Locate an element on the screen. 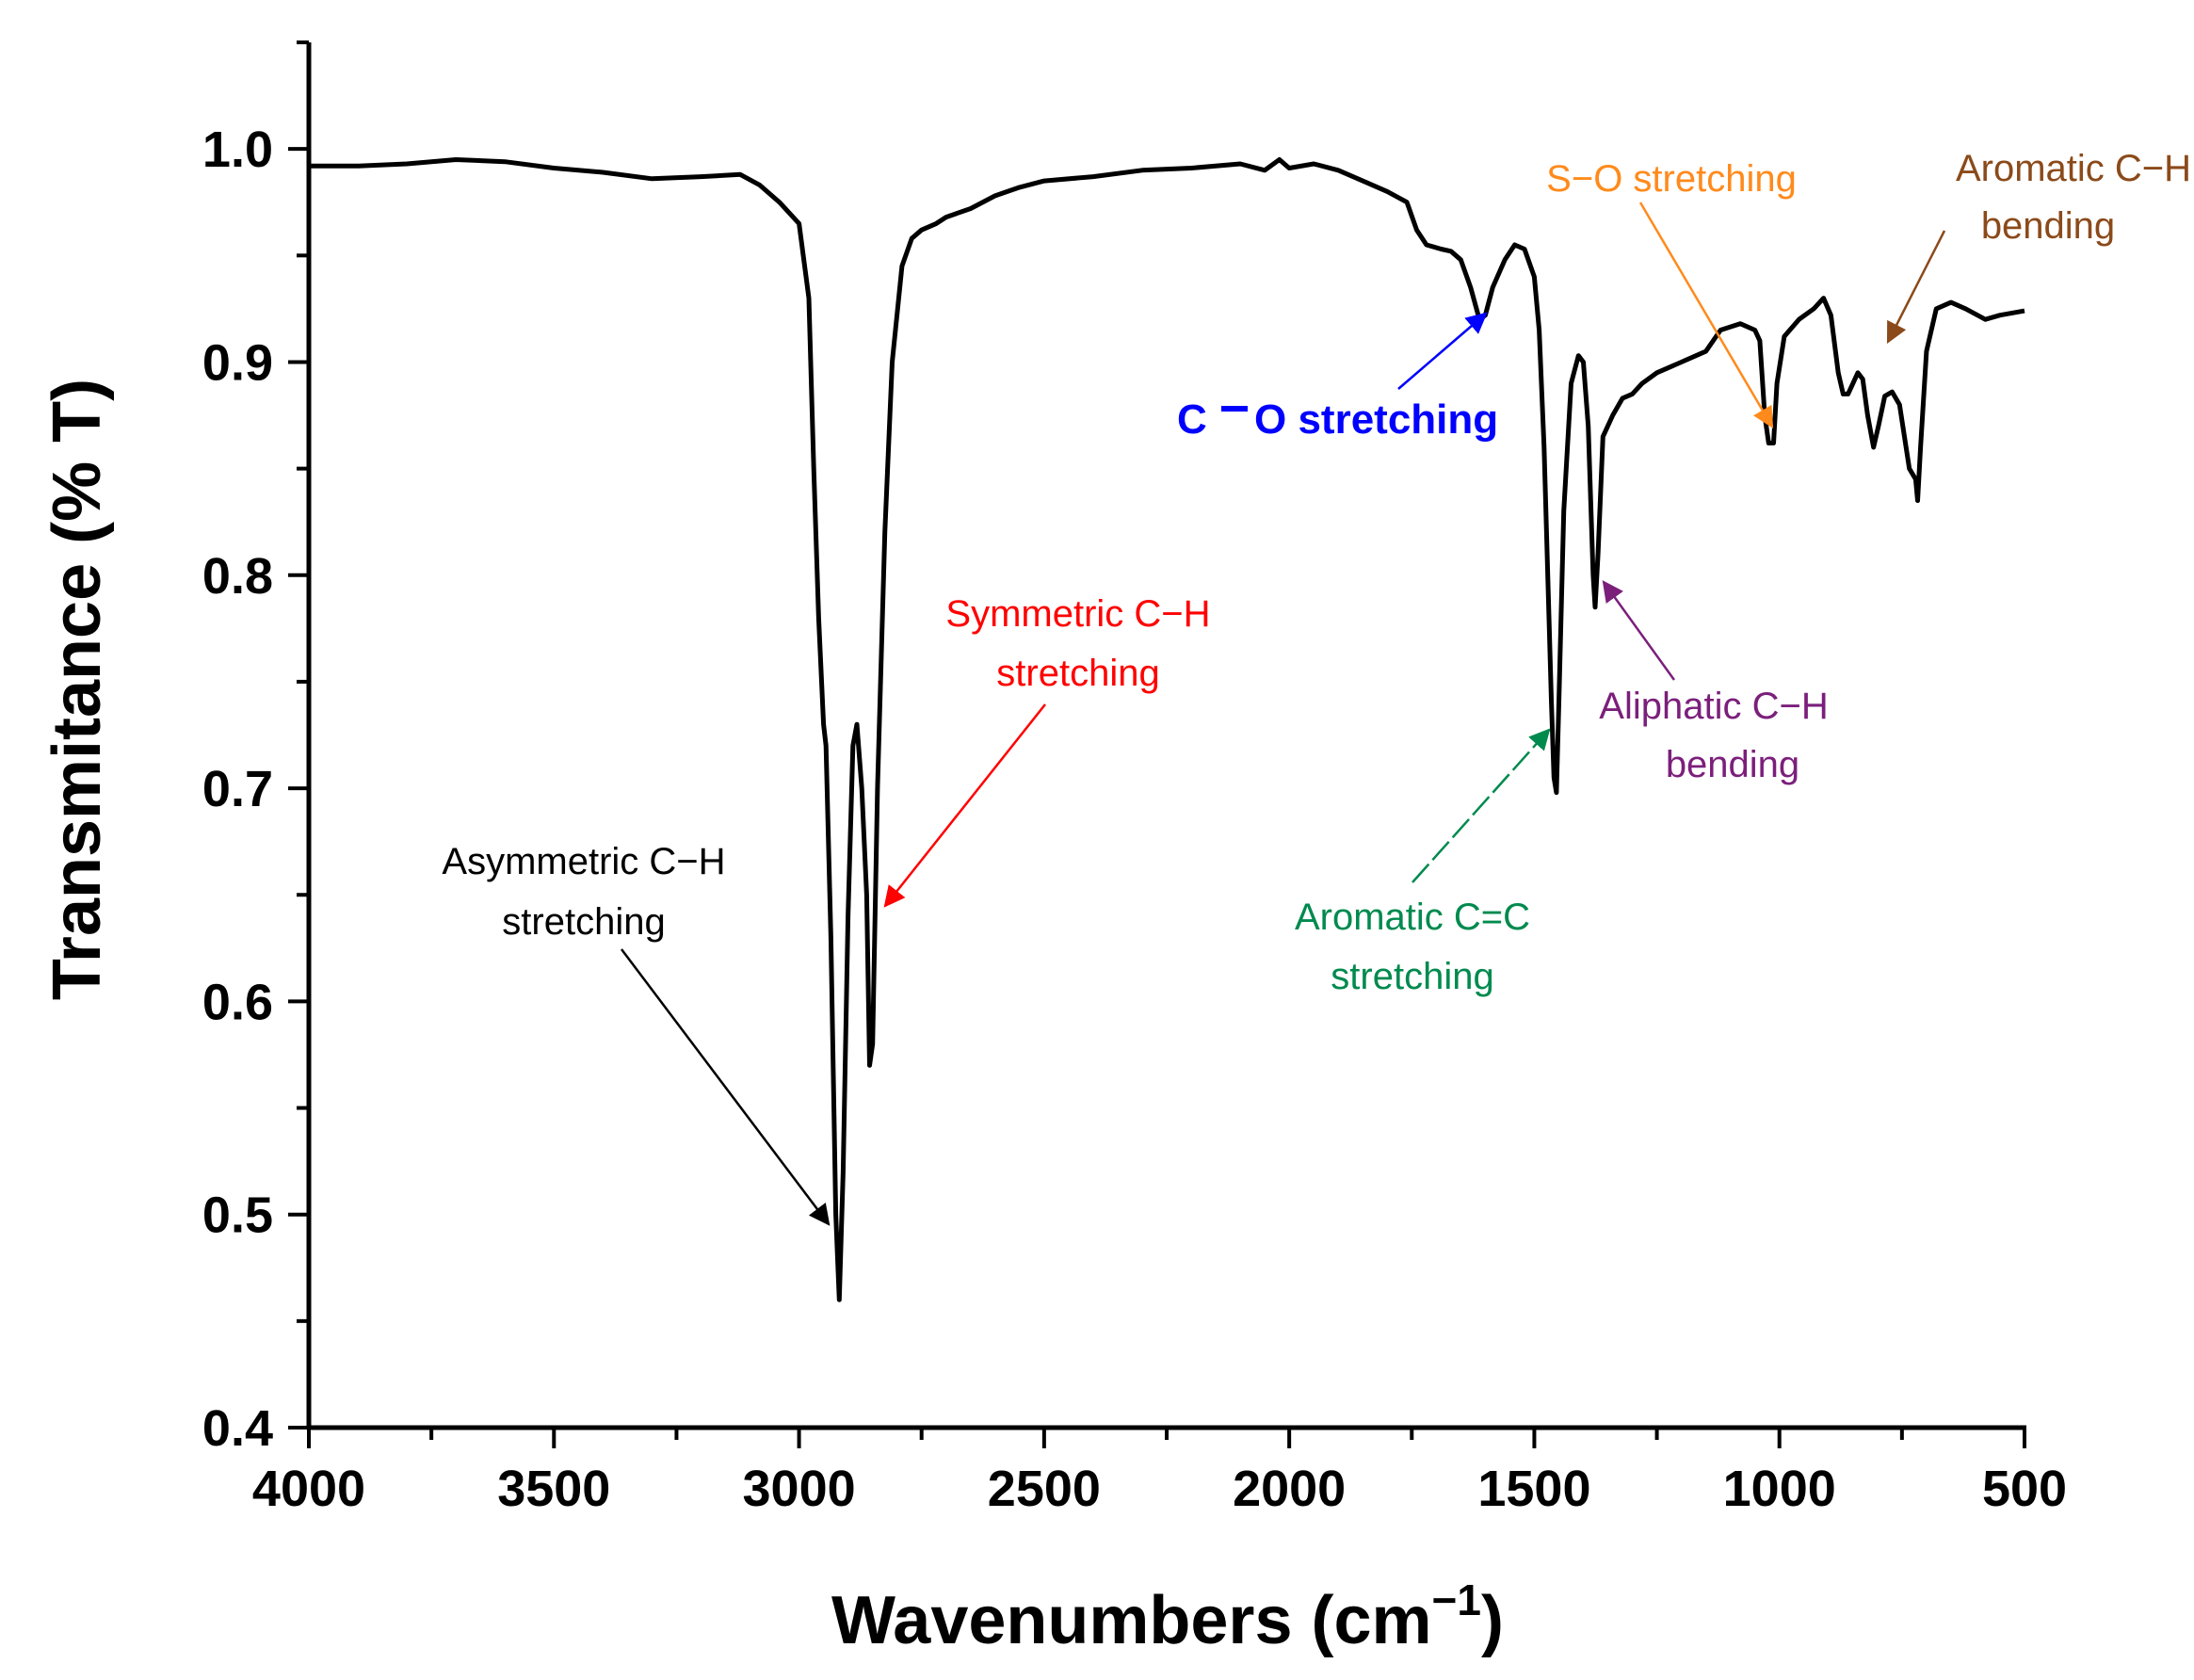 The width and height of the screenshot is (2194, 1680). annotation-co-stretching: C O stretching is located at coordinates (1337, 377).